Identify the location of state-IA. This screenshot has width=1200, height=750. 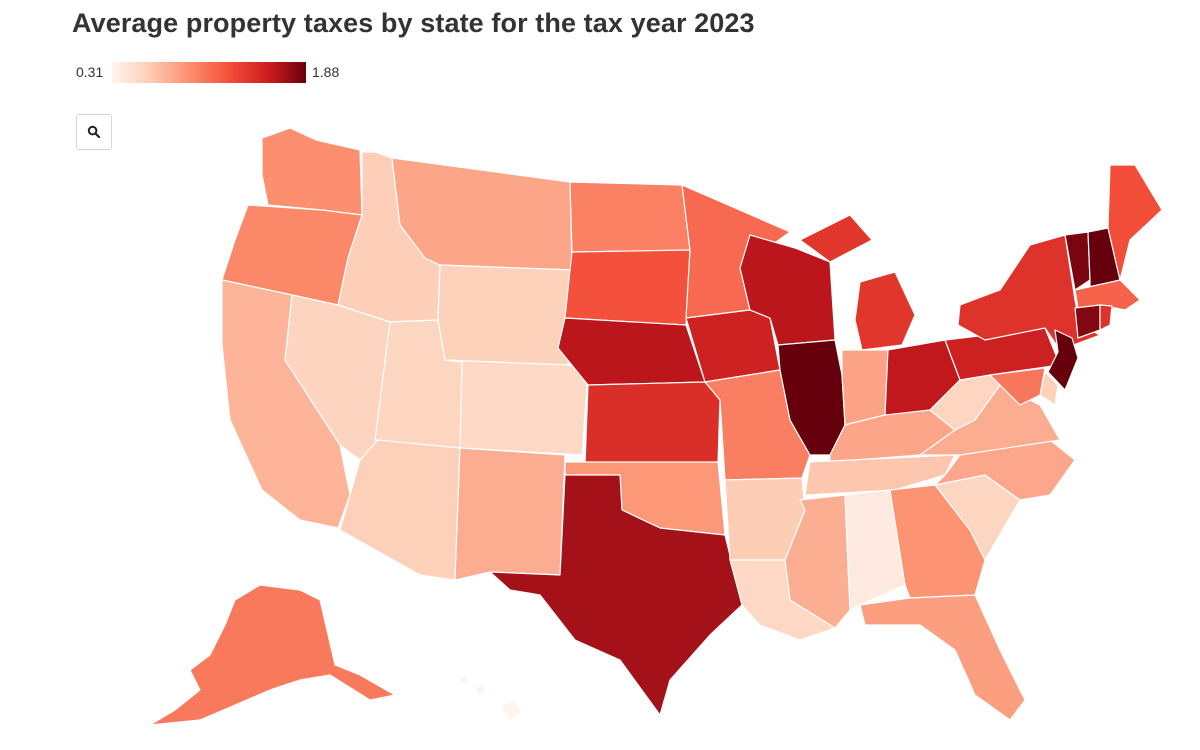
(733, 346).